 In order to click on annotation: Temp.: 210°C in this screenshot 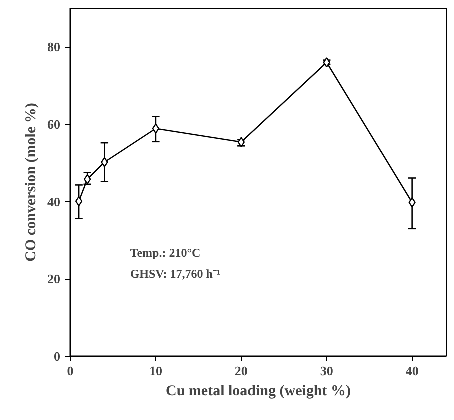, I will do `click(165, 253)`.